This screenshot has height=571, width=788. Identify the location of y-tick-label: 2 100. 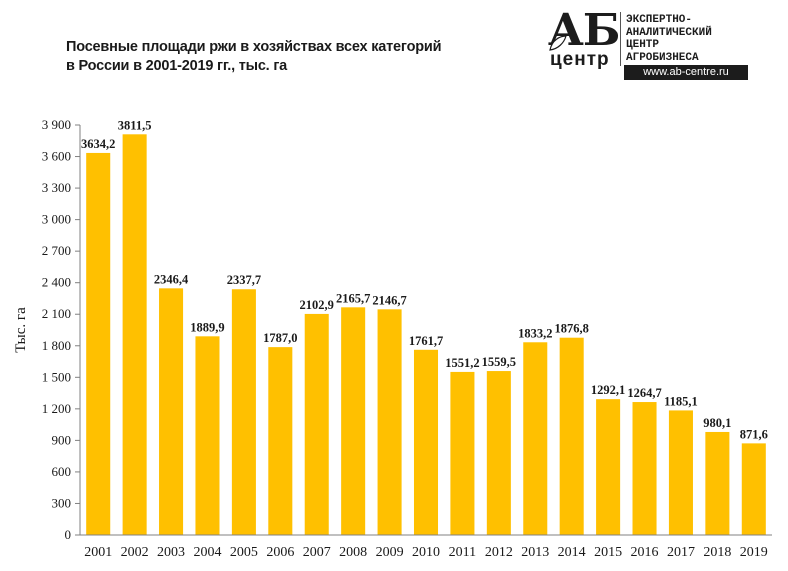
(56, 313).